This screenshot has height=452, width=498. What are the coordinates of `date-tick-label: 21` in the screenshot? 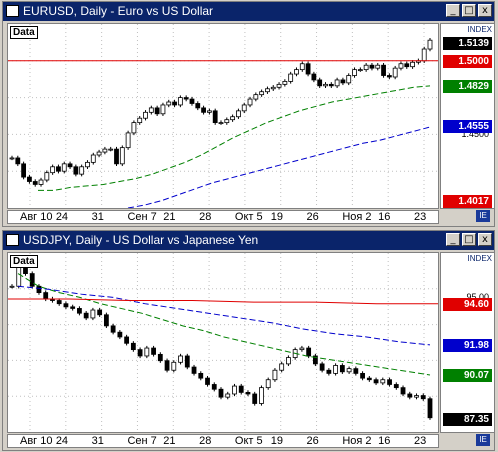 It's located at (169, 441).